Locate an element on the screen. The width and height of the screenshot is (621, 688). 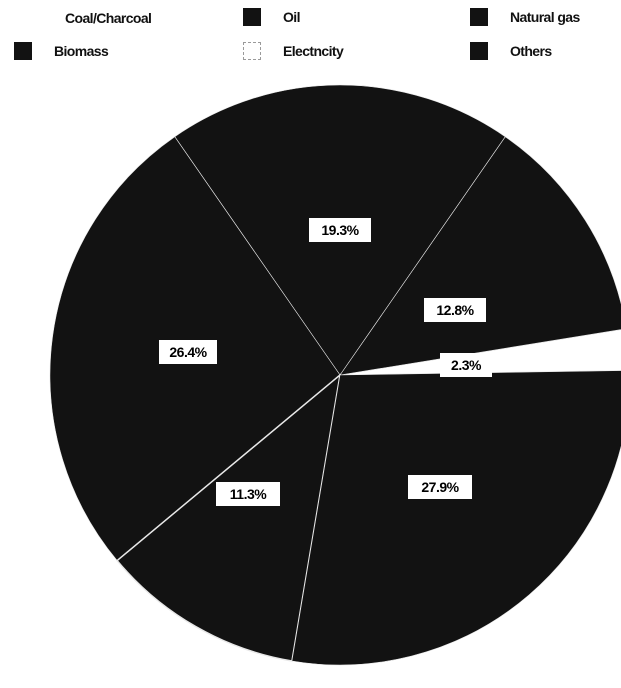
slice-label-oil: 12.8% is located at coordinates (455, 310).